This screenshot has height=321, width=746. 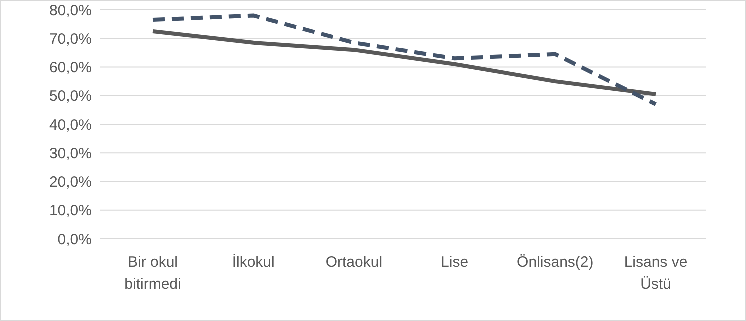 What do you see at coordinates (70, 68) in the screenshot?
I see `y-tick-label: 60,0%` at bounding box center [70, 68].